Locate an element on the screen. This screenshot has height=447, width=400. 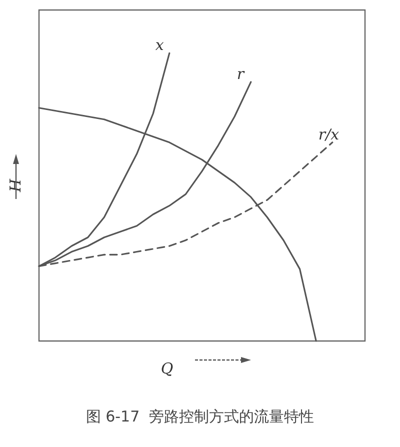
series-label: r is located at coordinates (240, 73).